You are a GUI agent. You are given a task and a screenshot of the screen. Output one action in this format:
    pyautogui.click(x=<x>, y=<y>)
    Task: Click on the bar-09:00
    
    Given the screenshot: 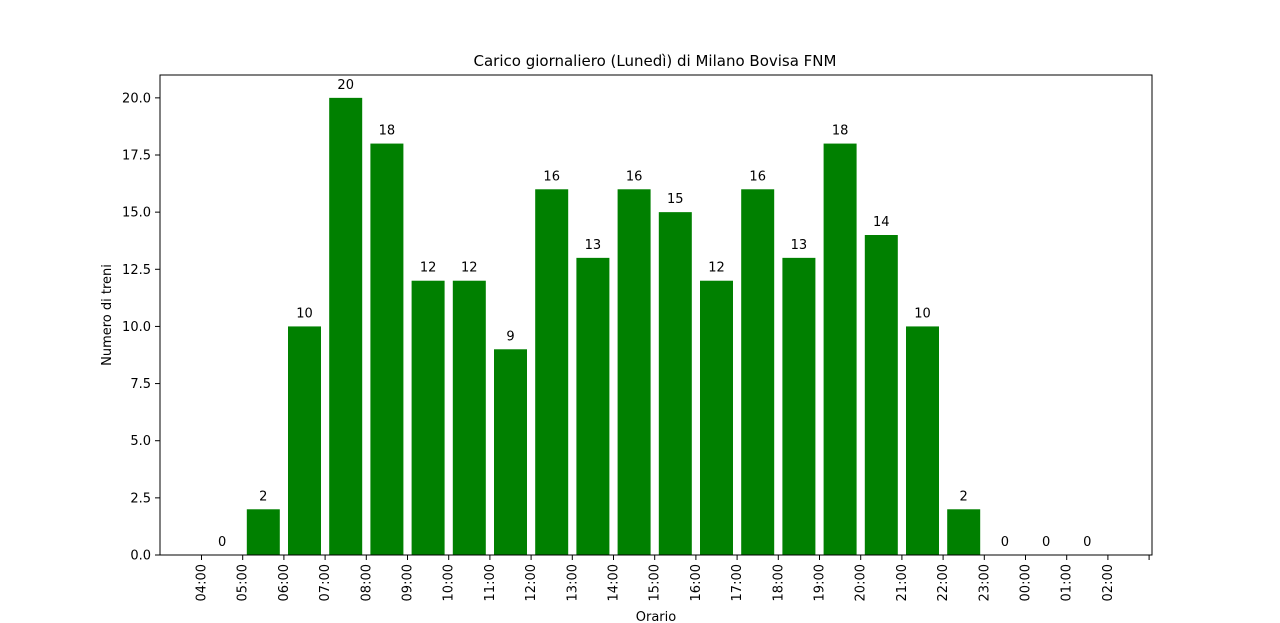 What is the action you would take?
    pyautogui.click(x=428, y=417)
    